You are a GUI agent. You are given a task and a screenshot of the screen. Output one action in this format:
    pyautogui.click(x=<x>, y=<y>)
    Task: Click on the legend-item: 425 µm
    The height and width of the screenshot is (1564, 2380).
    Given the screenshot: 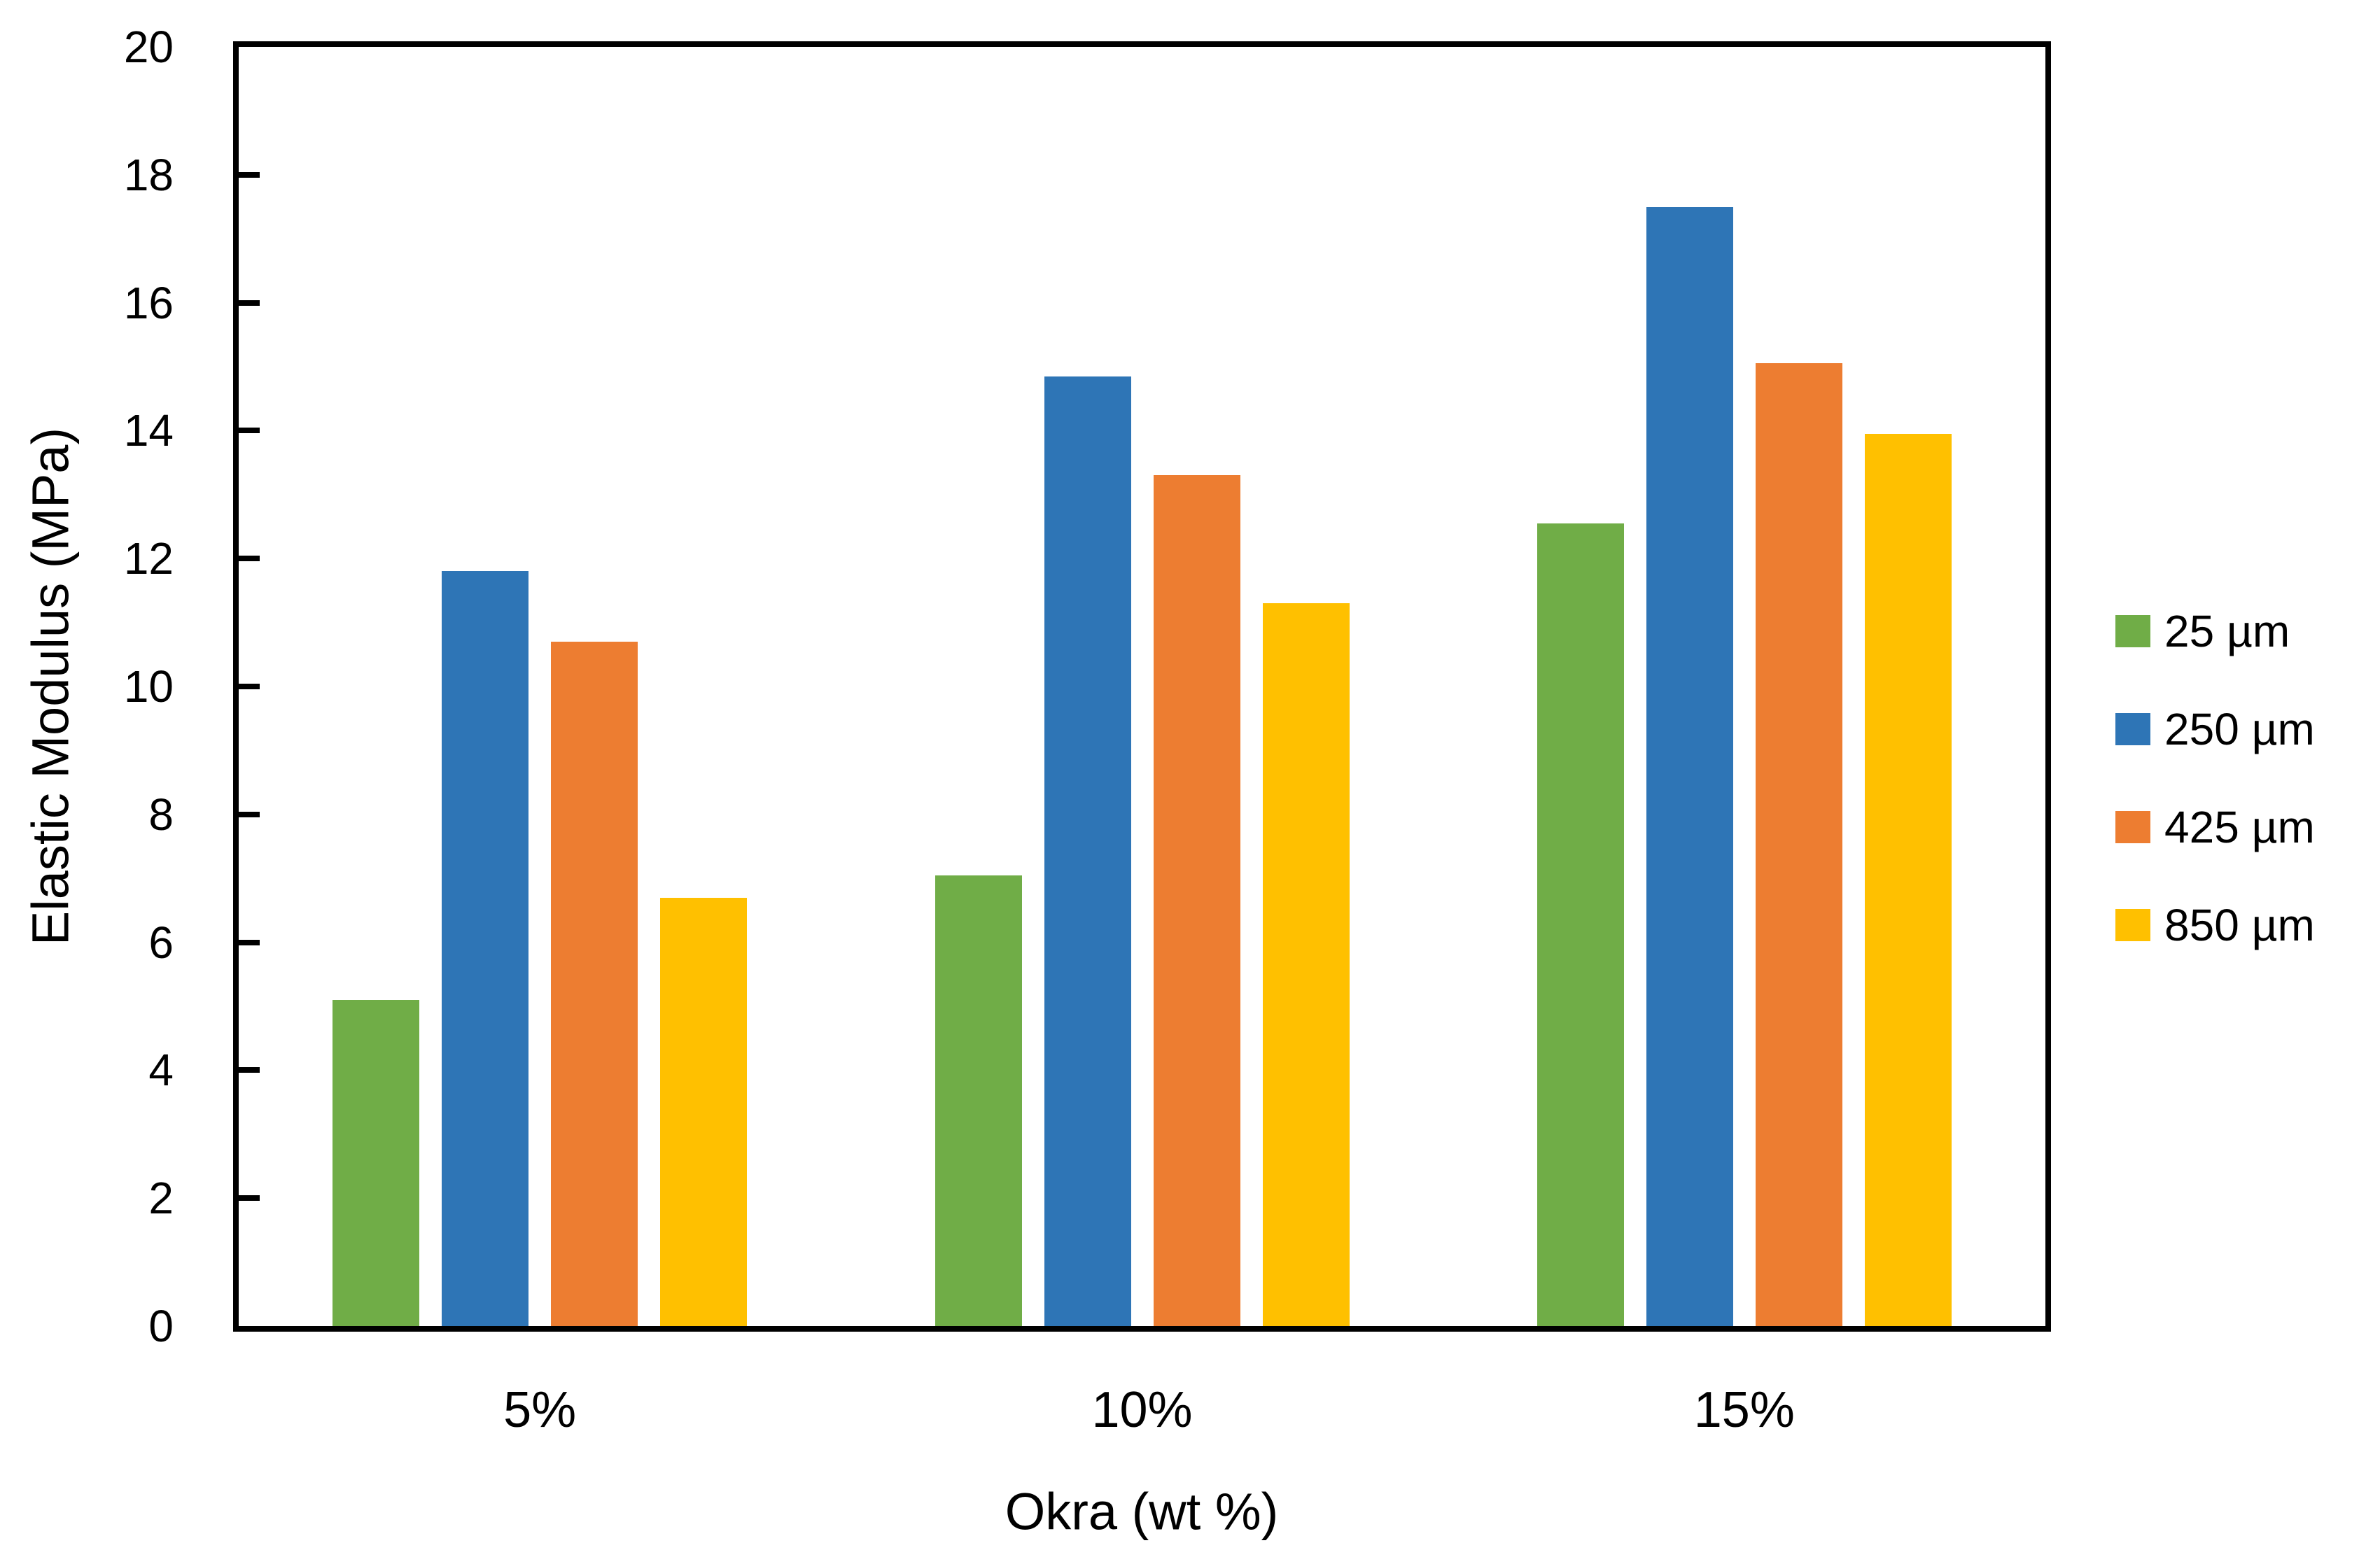 What is the action you would take?
    pyautogui.click(x=2215, y=827)
    